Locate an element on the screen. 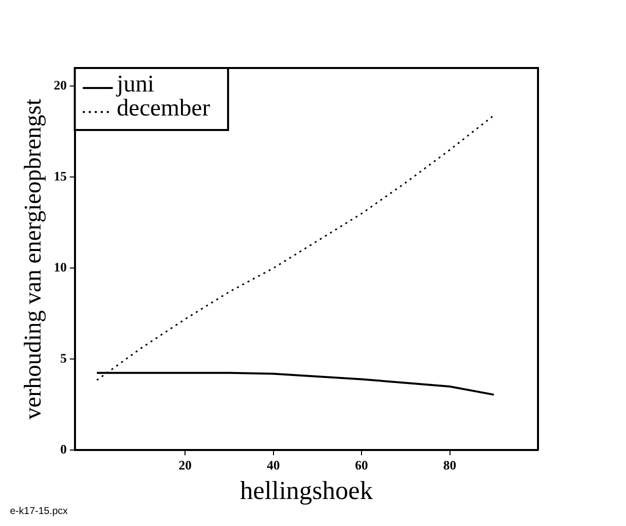 The image size is (626, 526). x-axis-title: hellingshoek is located at coordinates (306, 491).